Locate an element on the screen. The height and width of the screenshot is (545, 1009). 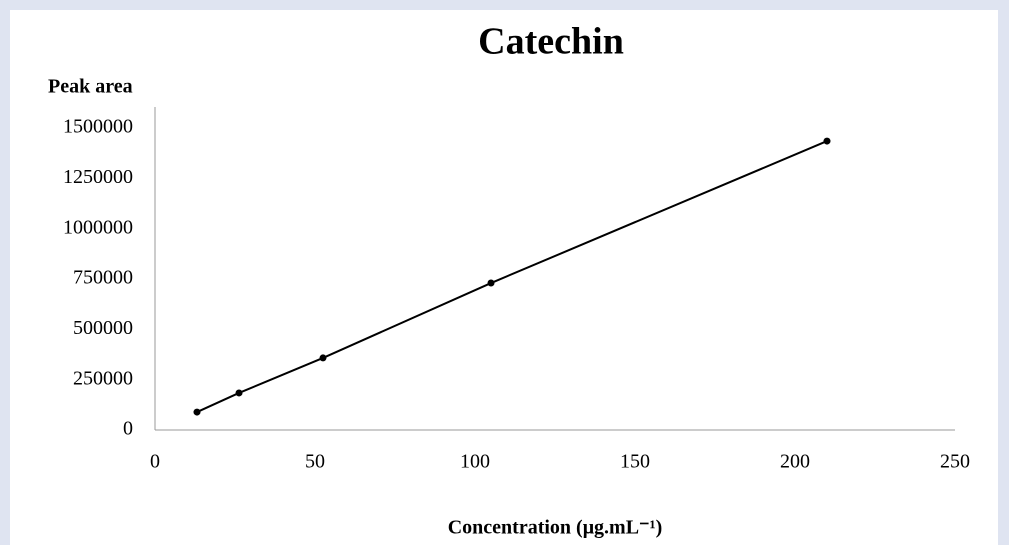
x-axis-label: Concentration (μg.mL⁻¹) is located at coordinates (555, 528).